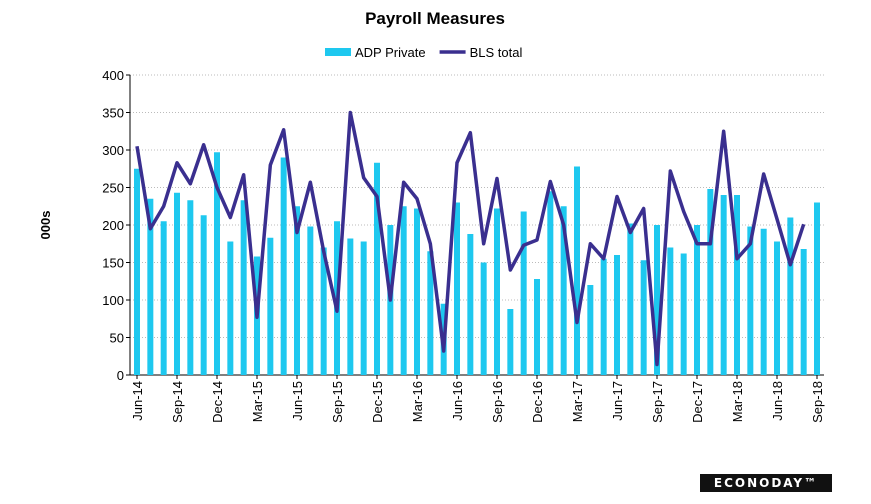  What do you see at coordinates (257, 401) in the screenshot?
I see `x-tick-label: Mar-15` at bounding box center [257, 401].